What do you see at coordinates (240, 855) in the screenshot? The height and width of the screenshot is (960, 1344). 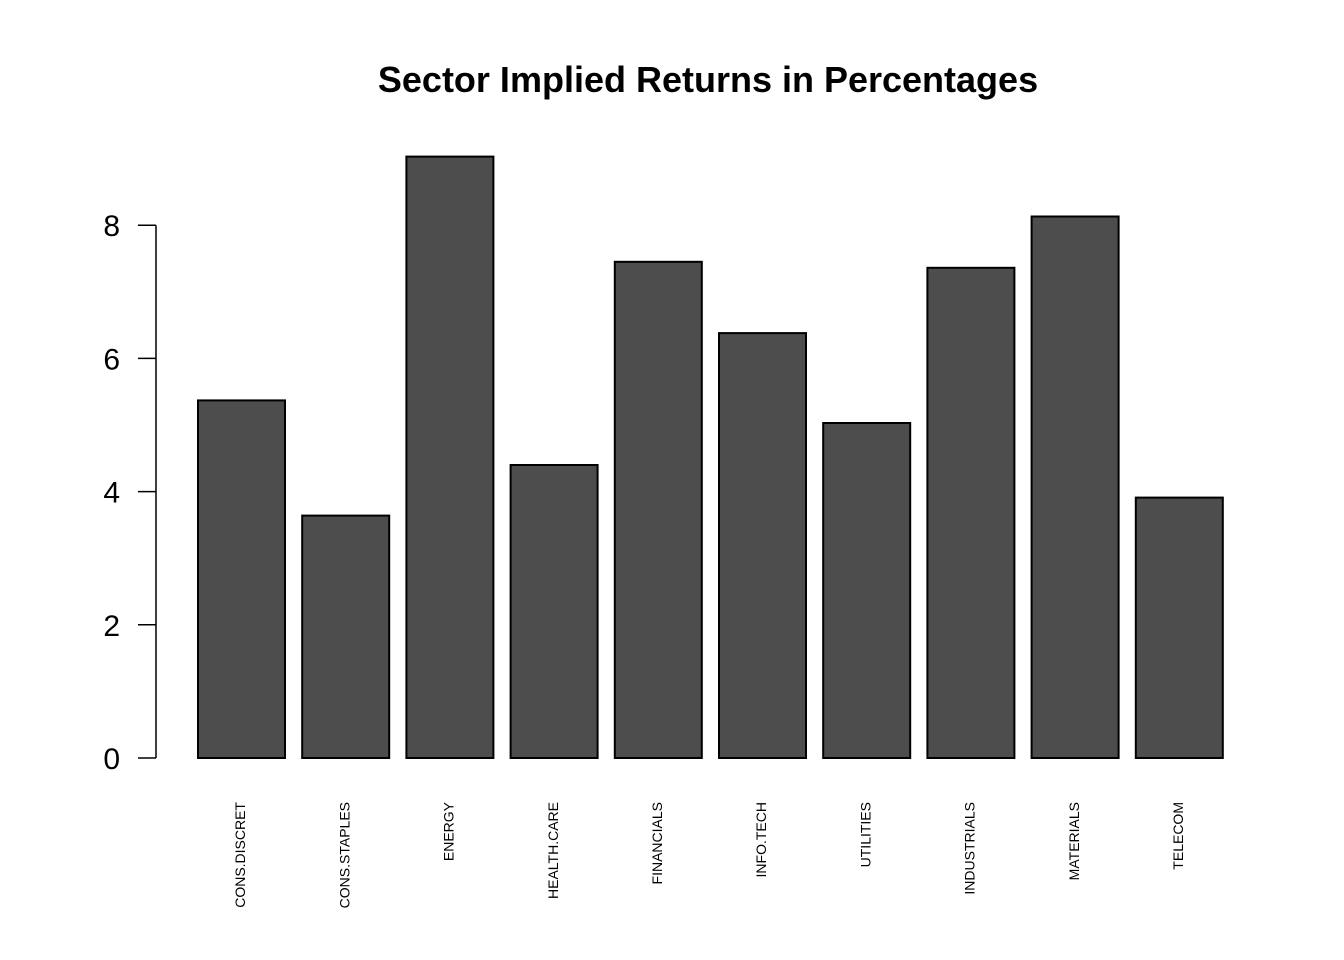 I see `x-tick-label: CONS.DISCRET` at bounding box center [240, 855].